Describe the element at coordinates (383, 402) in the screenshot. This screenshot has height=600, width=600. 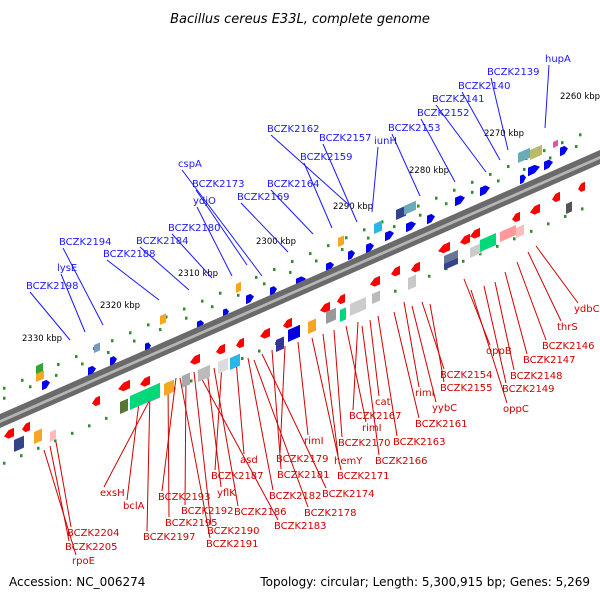
I see `reverse-gene-label: cat` at that location.